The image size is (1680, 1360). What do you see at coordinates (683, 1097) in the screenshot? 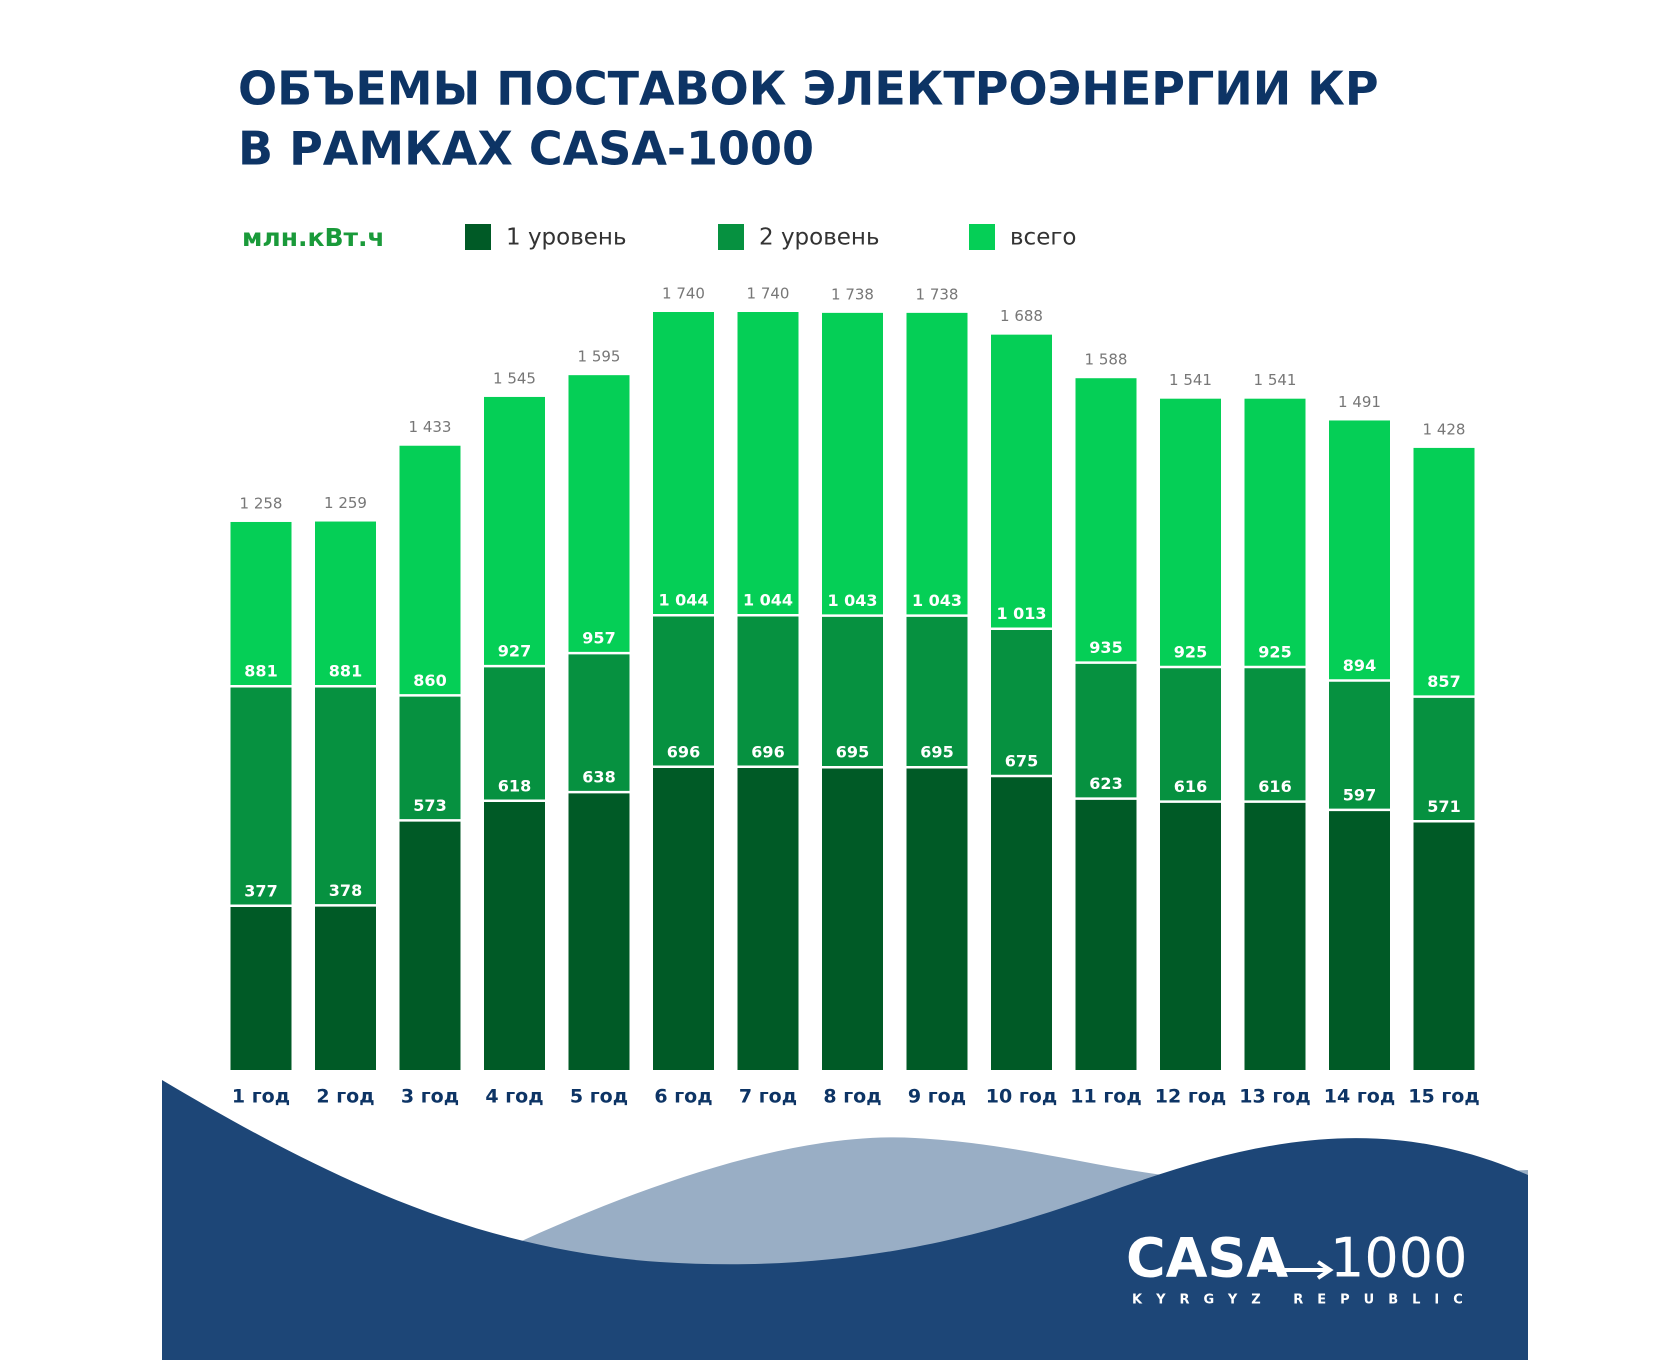
I see `x-tick-label: 6 год` at bounding box center [683, 1097].